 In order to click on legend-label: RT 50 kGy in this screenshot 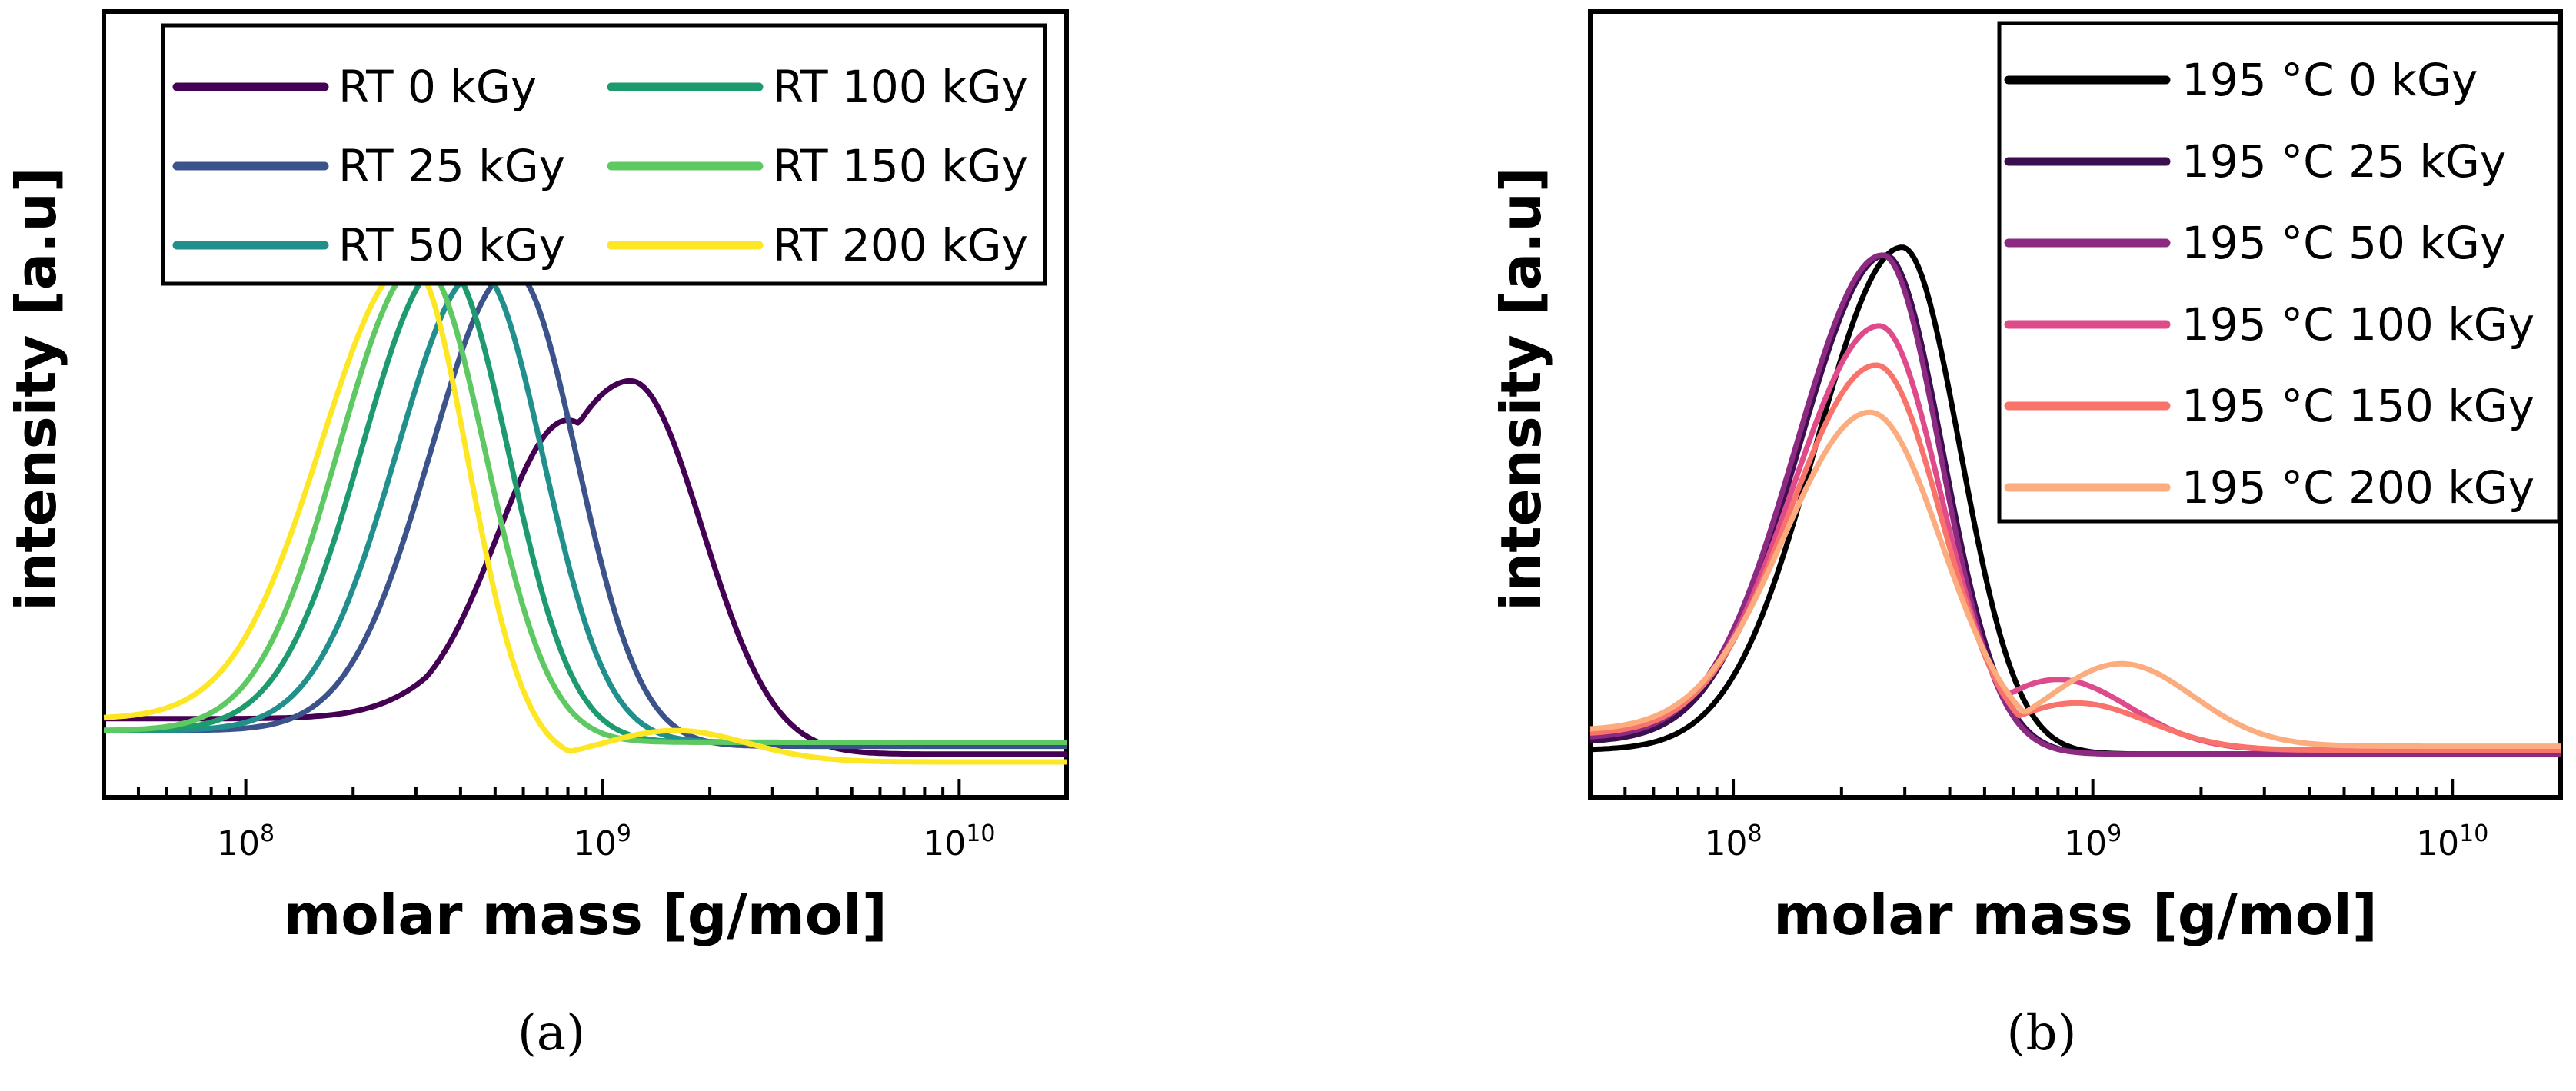, I will do `click(451, 245)`.